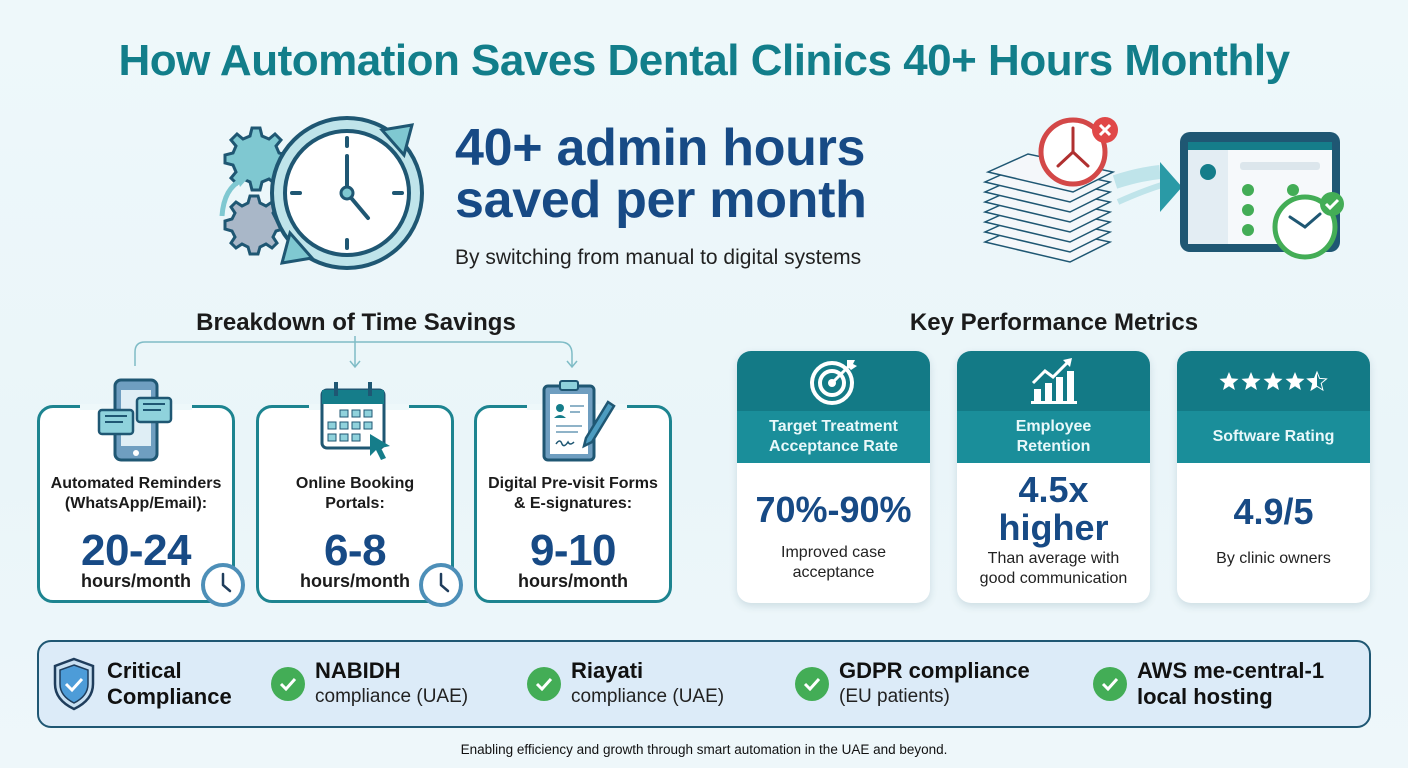  I want to click on calendar-click-icon, so click(355, 421).